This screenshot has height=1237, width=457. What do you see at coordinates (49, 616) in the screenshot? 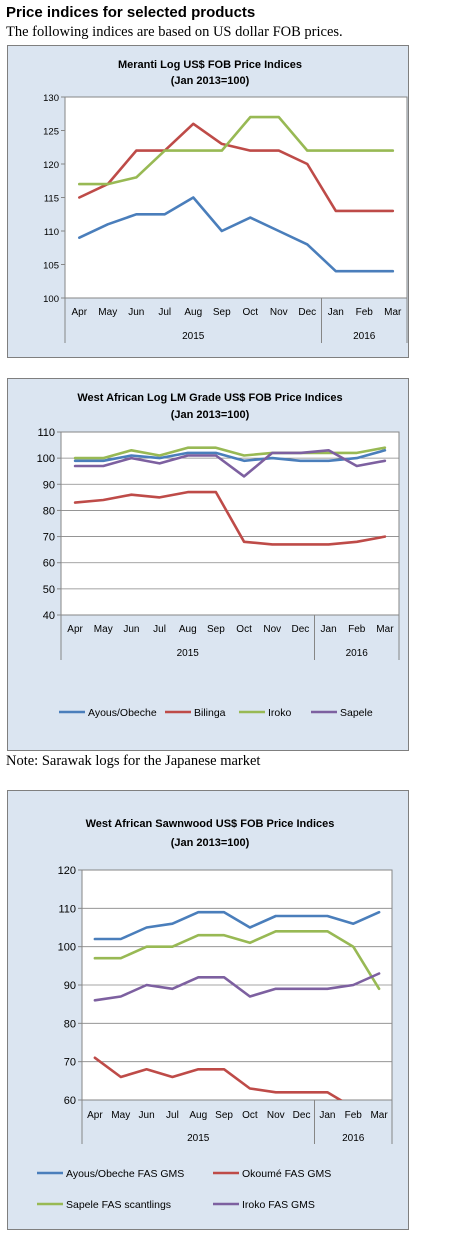
I see `y-tick-label: 40` at bounding box center [49, 616].